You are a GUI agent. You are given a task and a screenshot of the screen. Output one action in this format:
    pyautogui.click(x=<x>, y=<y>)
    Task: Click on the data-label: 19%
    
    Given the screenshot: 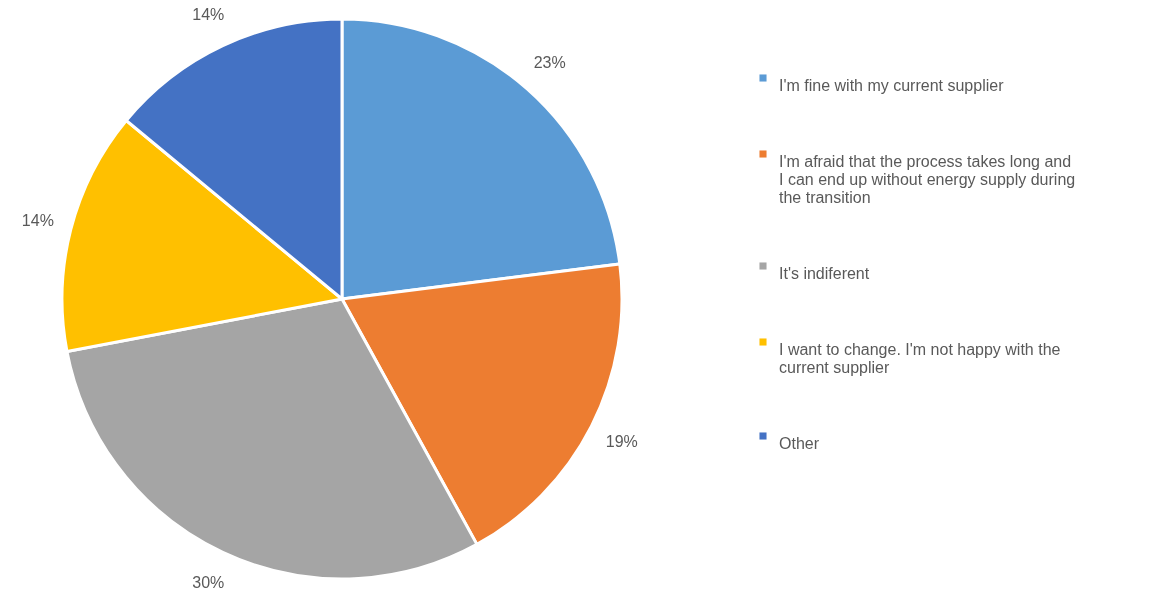 What is the action you would take?
    pyautogui.click(x=621, y=441)
    